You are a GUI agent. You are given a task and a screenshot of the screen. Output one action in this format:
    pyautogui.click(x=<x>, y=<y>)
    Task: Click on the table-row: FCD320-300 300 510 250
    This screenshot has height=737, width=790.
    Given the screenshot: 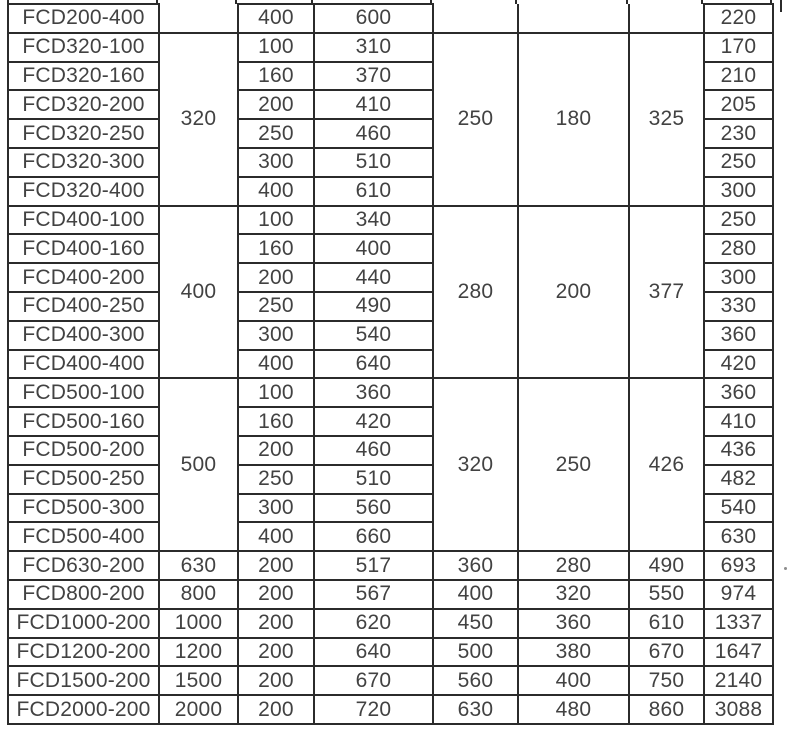 What is the action you would take?
    pyautogui.click(x=390, y=162)
    